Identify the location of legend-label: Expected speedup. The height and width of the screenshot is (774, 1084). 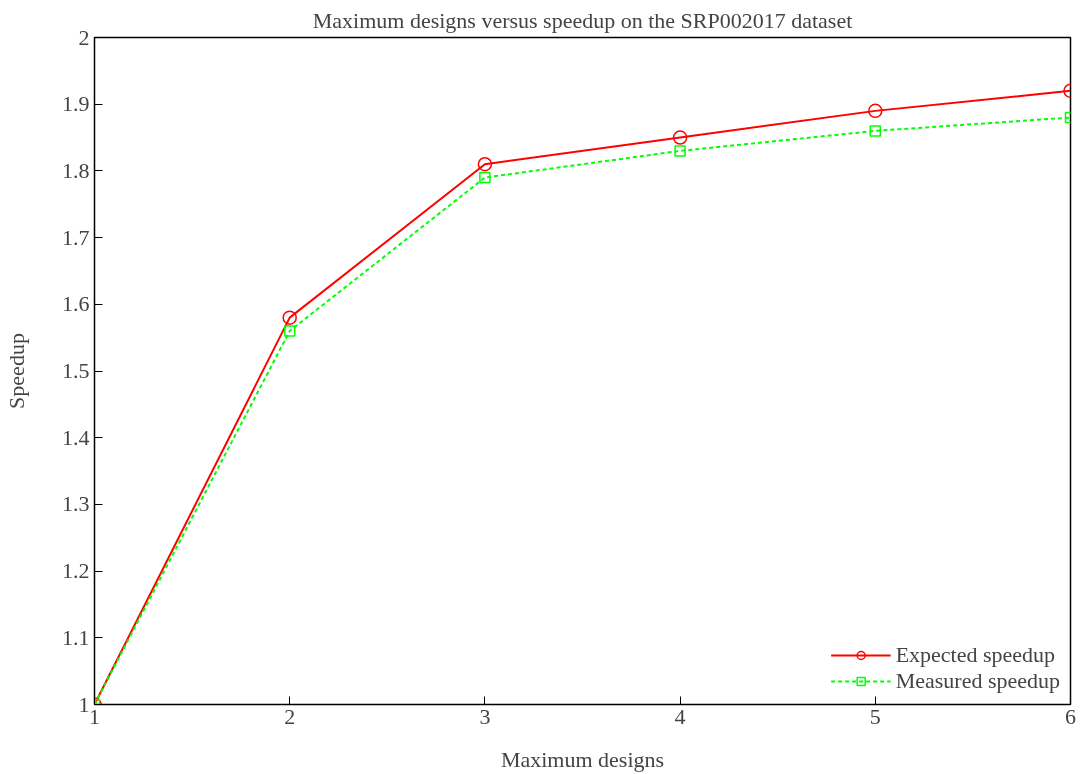
(975, 655).